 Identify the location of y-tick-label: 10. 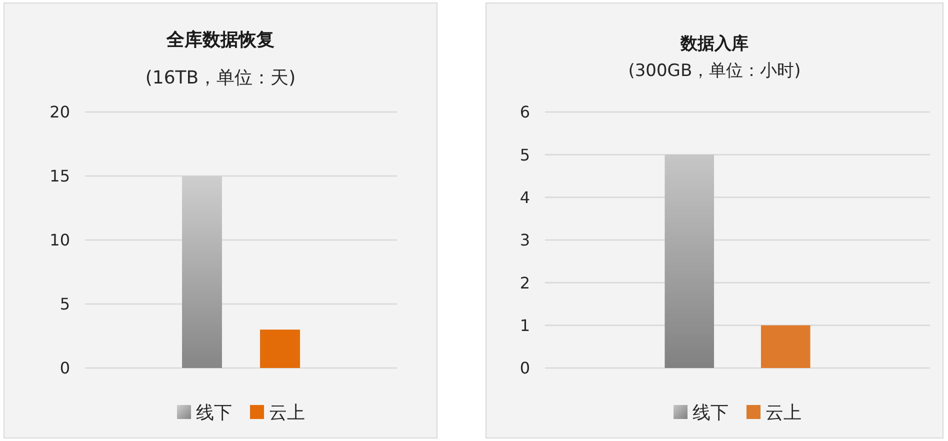
(60, 240).